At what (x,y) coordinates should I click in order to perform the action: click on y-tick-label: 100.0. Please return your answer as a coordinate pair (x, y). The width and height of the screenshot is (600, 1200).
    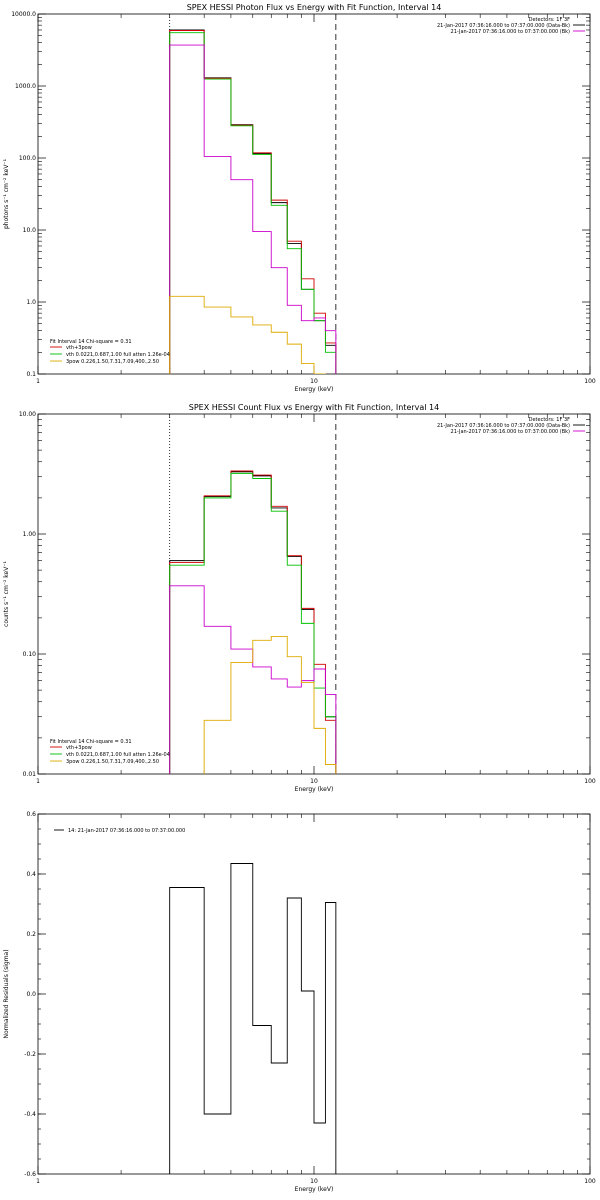
    Looking at the image, I should click on (27, 158).